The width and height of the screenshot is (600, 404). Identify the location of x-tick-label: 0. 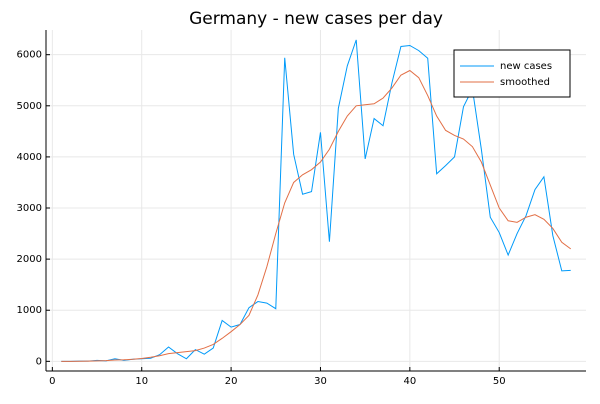
(52, 381).